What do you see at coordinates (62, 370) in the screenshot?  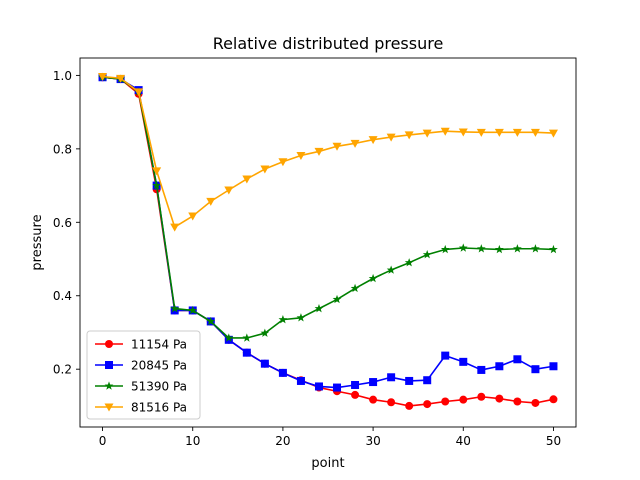 I see `y-tick-label: 0.2` at bounding box center [62, 370].